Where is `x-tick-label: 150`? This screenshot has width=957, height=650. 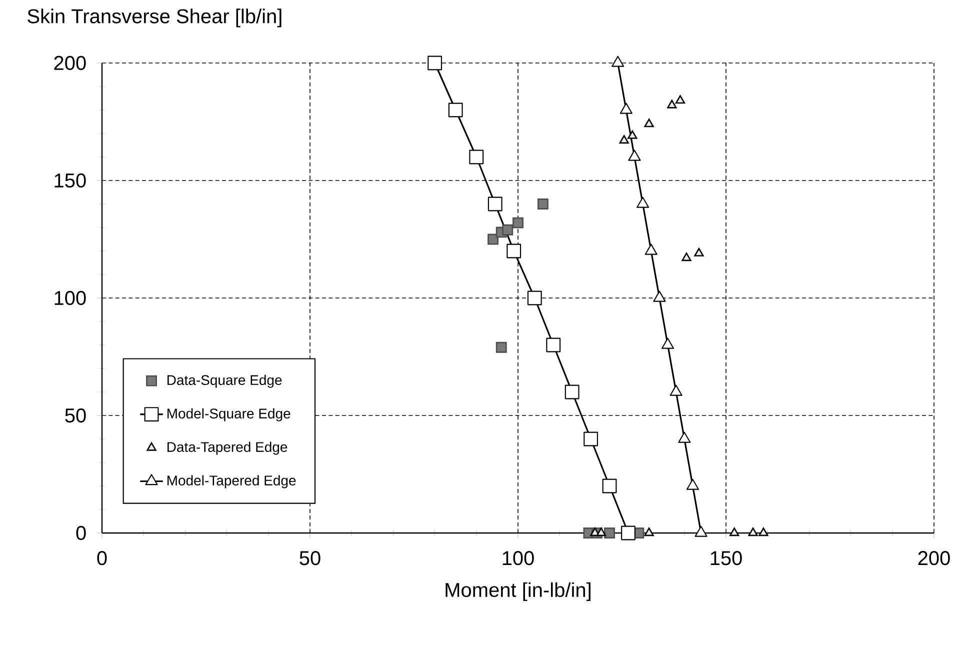
x-tick-label: 150 is located at coordinates (726, 558).